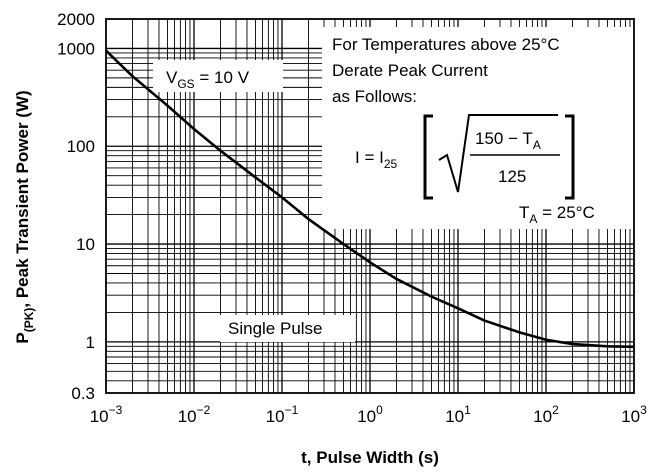 This screenshot has width=663, height=473. Describe the element at coordinates (374, 96) in the screenshot. I see `derate-line-3: as Follows:` at that location.